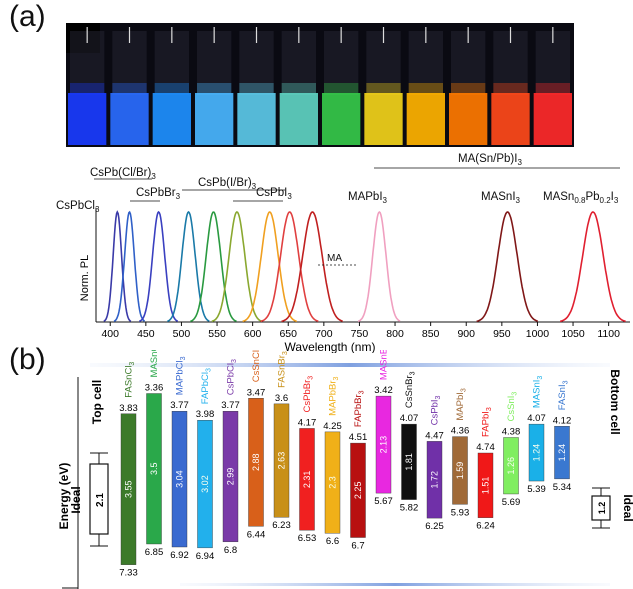 Image resolution: width=633 pixels, height=589 pixels. What do you see at coordinates (256, 463) in the screenshot?
I see `gap-label: 2.88` at bounding box center [256, 463].